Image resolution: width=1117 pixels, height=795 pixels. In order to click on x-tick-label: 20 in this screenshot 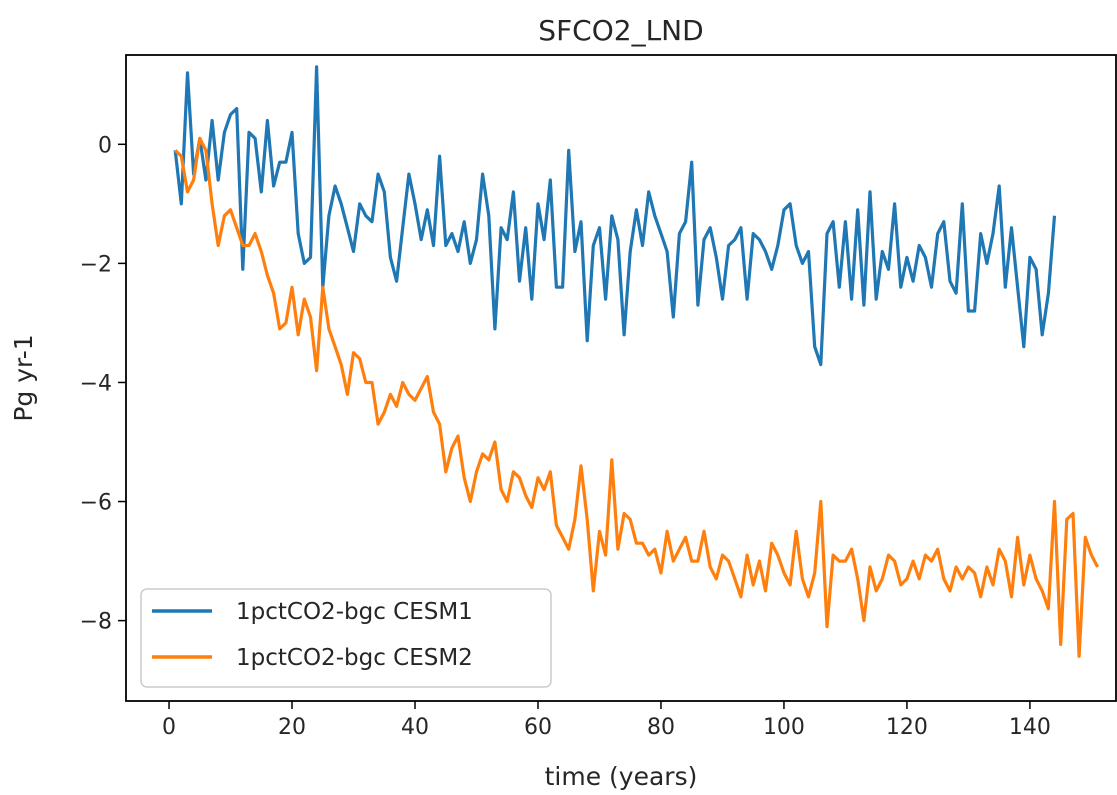, I will do `click(292, 727)`.